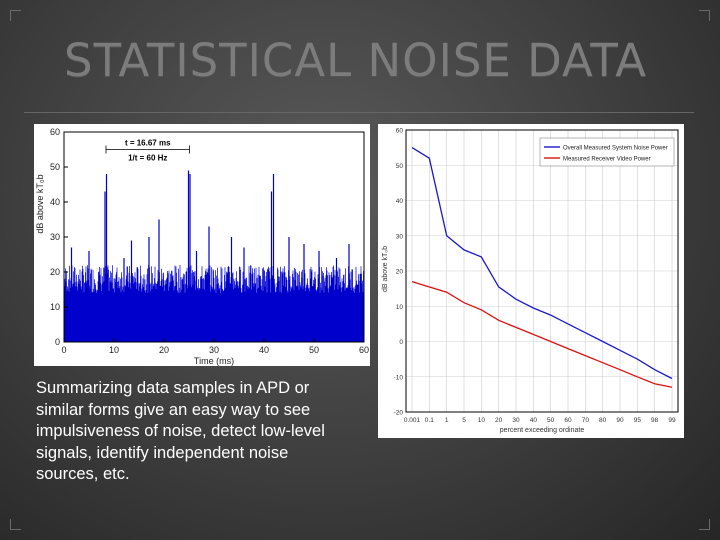 This screenshot has height=540, width=720. I want to click on legend-box, so click(607, 152).